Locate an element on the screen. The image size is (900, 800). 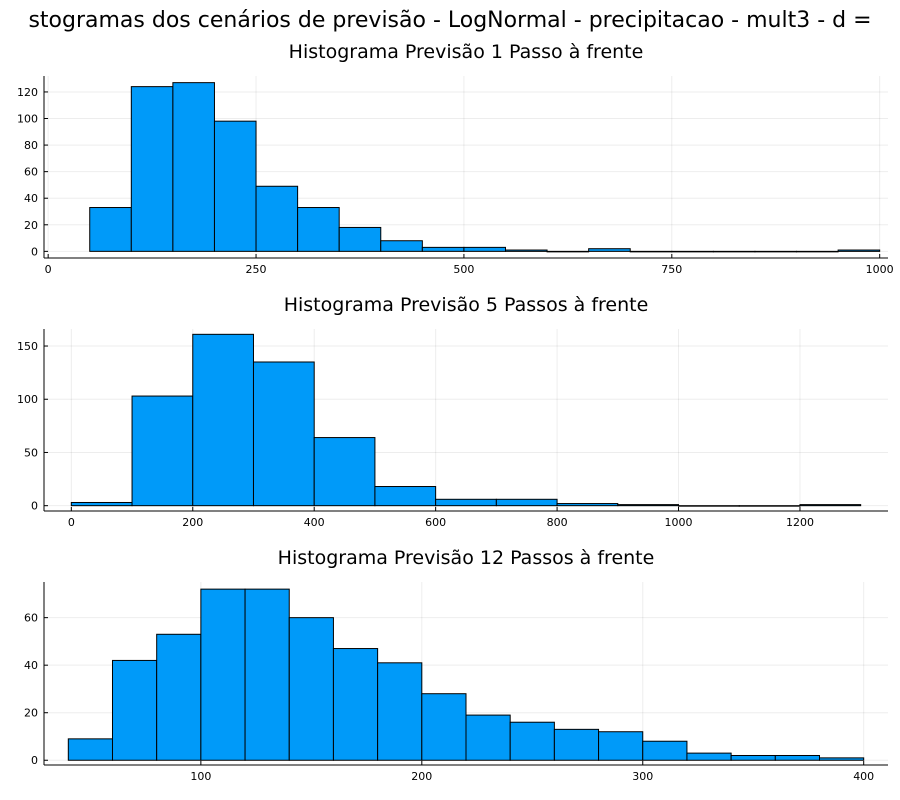
panel-1-x-tick-label: 500 is located at coordinates (463, 269).